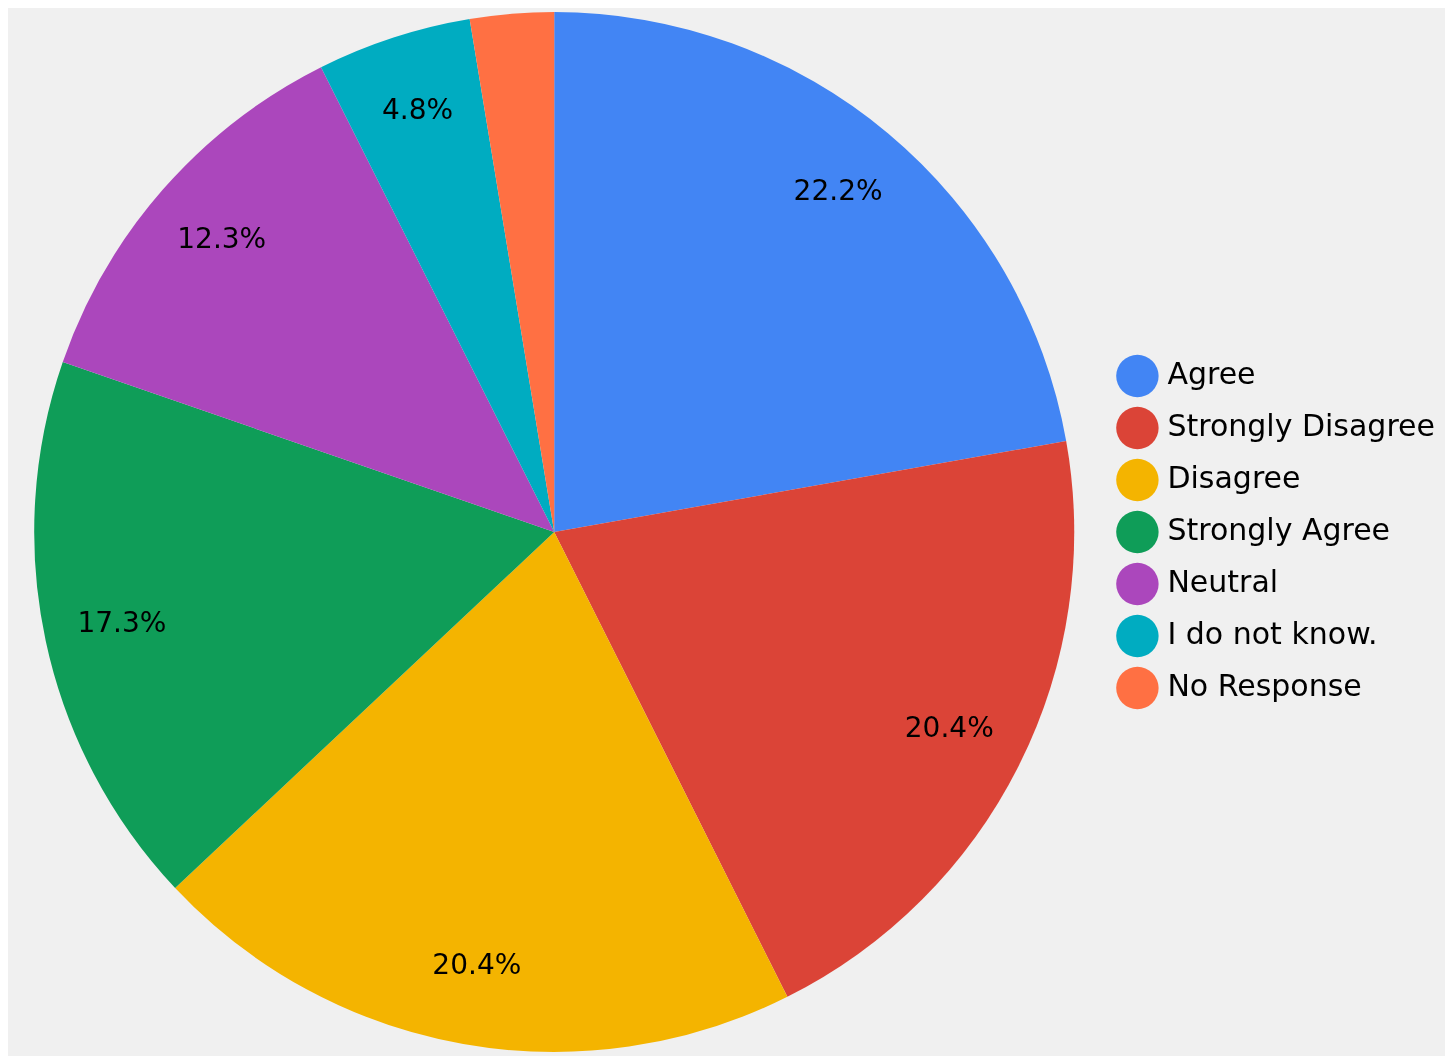 The image size is (1453, 1064). Describe the element at coordinates (222, 239) in the screenshot. I see `data-label: 12.3%` at that location.